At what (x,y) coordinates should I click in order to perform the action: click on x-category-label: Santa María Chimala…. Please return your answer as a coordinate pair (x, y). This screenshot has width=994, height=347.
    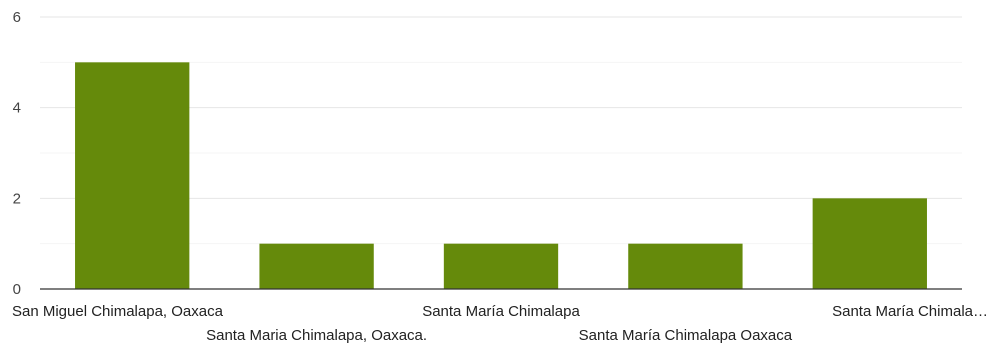
    Looking at the image, I should click on (910, 311).